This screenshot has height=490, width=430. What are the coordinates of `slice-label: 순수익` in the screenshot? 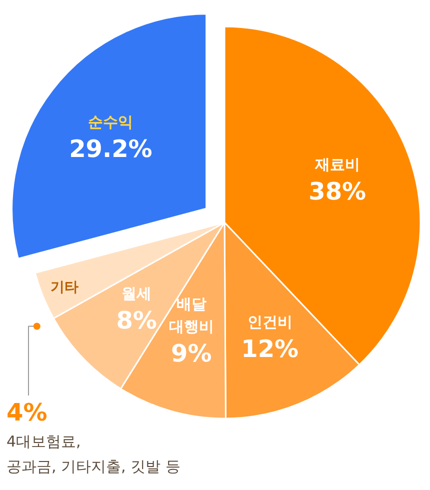 It's located at (111, 122).